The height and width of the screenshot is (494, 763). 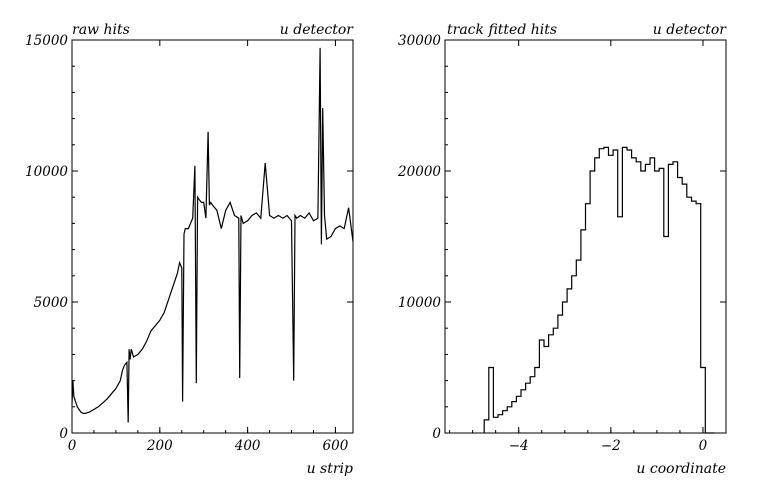 I want to click on right-x-tick-label: −2, so click(x=611, y=446).